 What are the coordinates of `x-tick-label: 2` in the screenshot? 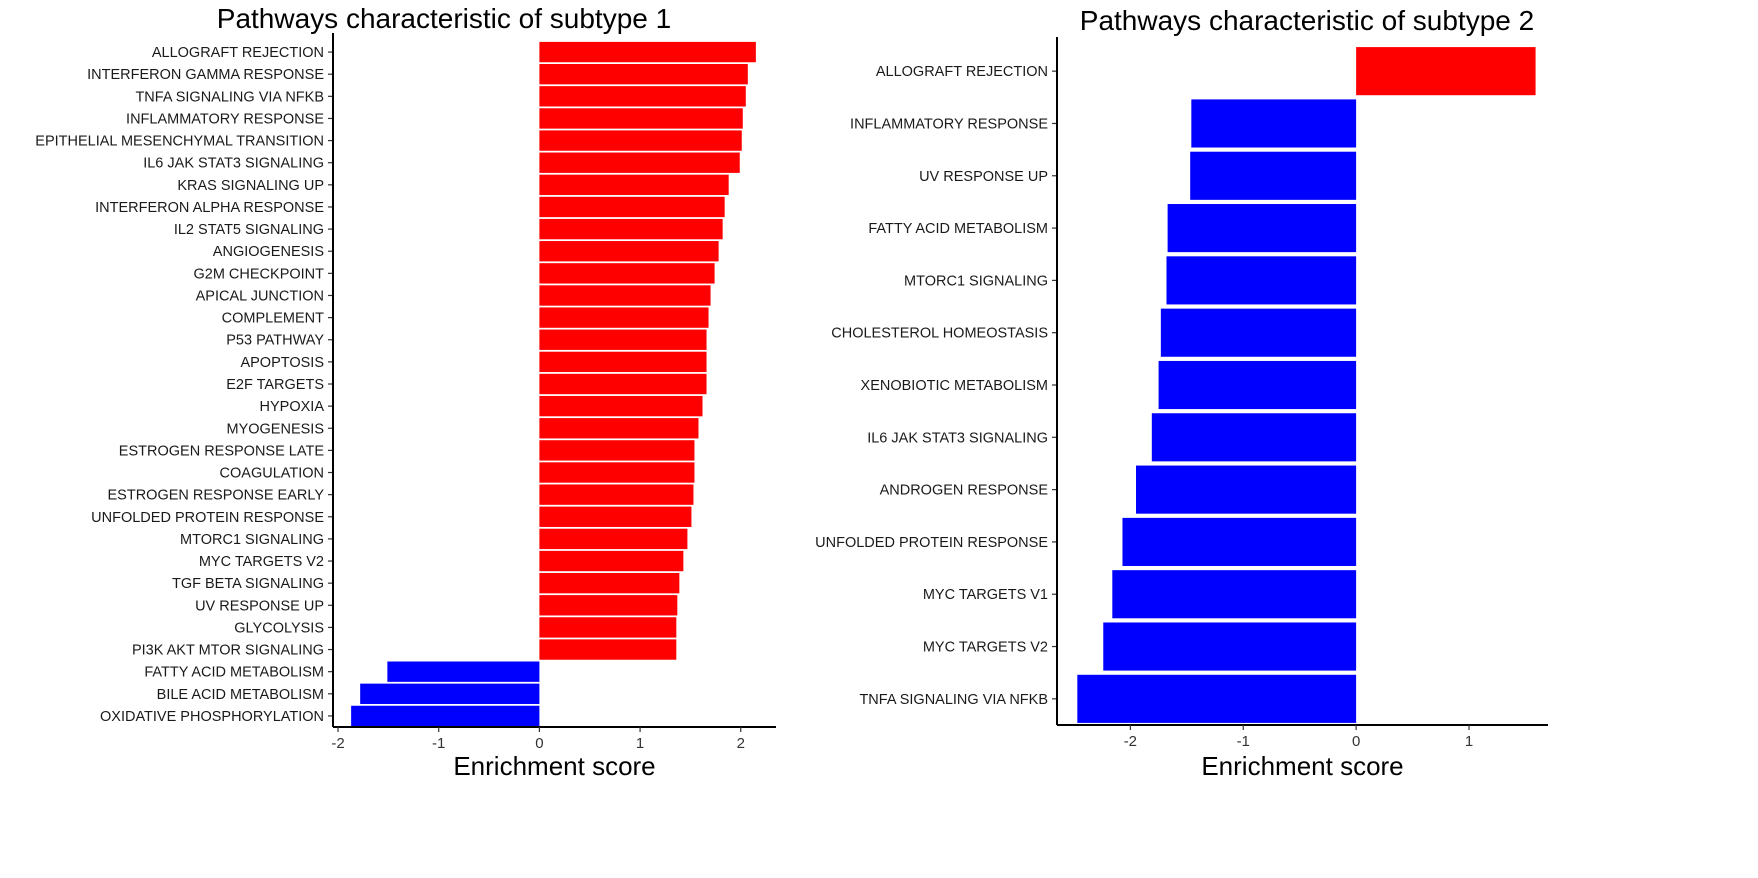 It's located at (741, 743).